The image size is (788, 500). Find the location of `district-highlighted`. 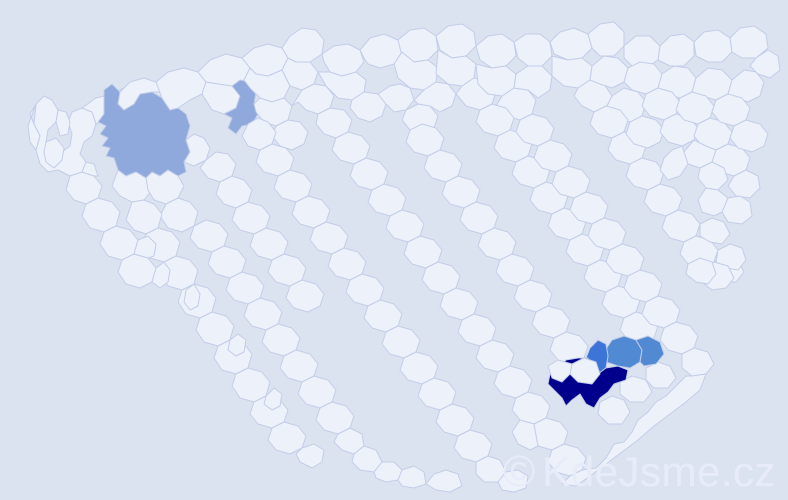

district-highlighted is located at coordinates (650, 351).